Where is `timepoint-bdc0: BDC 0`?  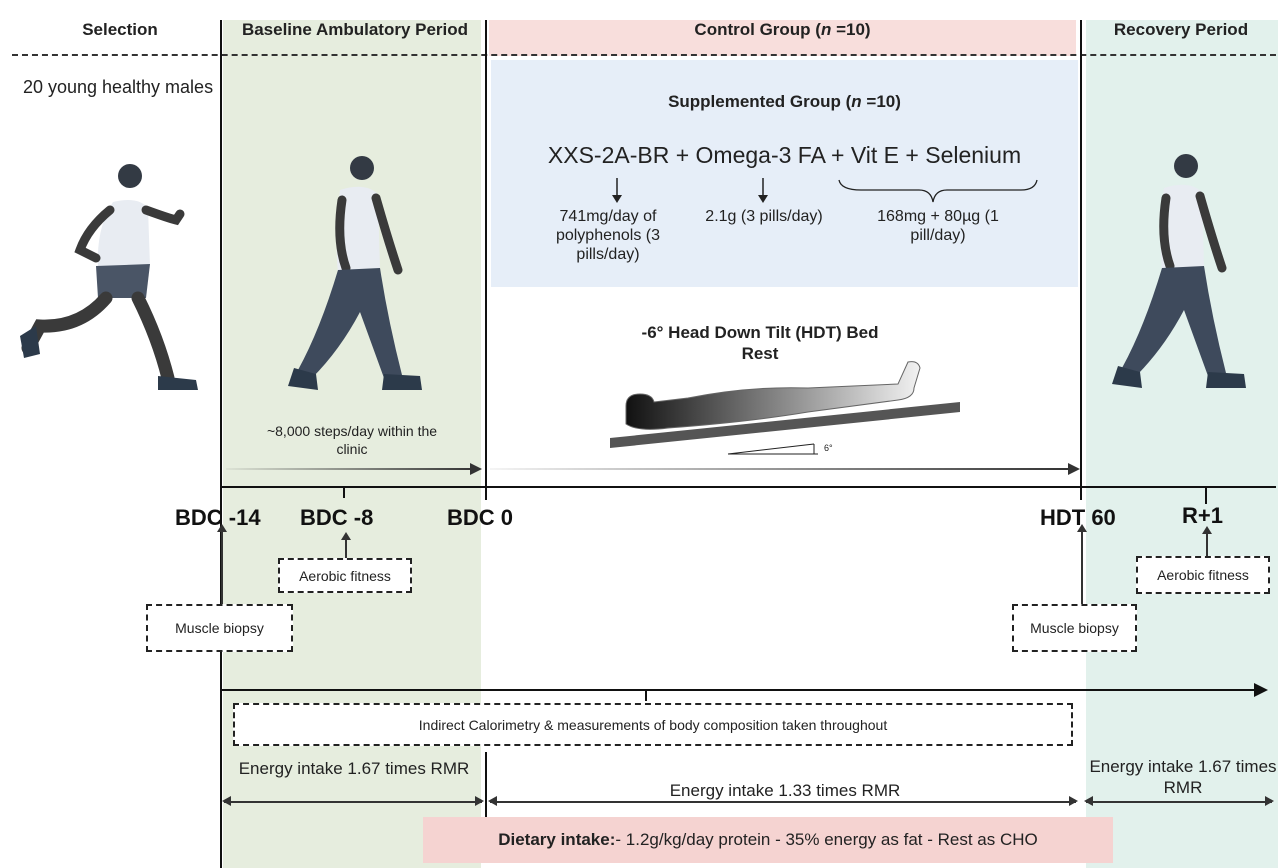
timepoint-bdc0: BDC 0 is located at coordinates (480, 517).